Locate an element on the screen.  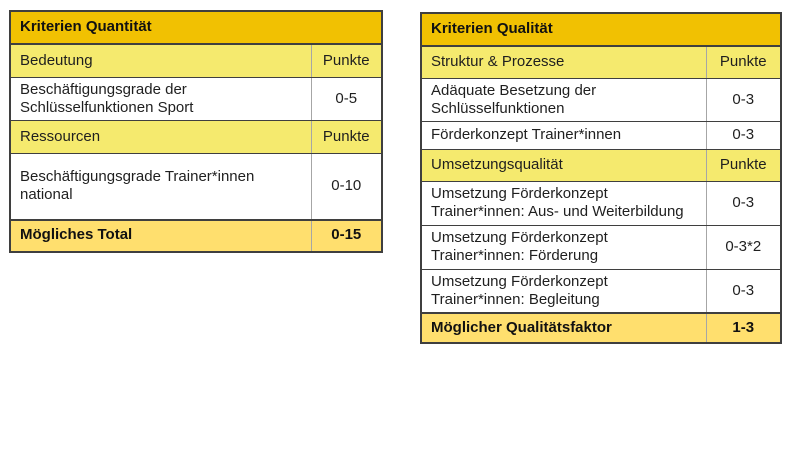
table-title: Kriterien Qualität is located at coordinates (601, 29).